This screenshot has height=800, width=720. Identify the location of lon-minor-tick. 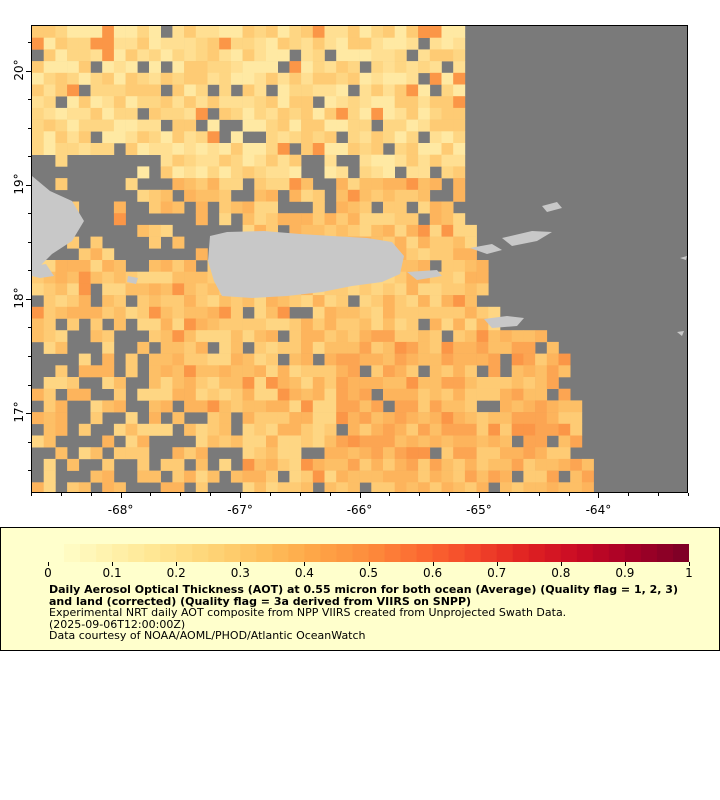
(330, 494).